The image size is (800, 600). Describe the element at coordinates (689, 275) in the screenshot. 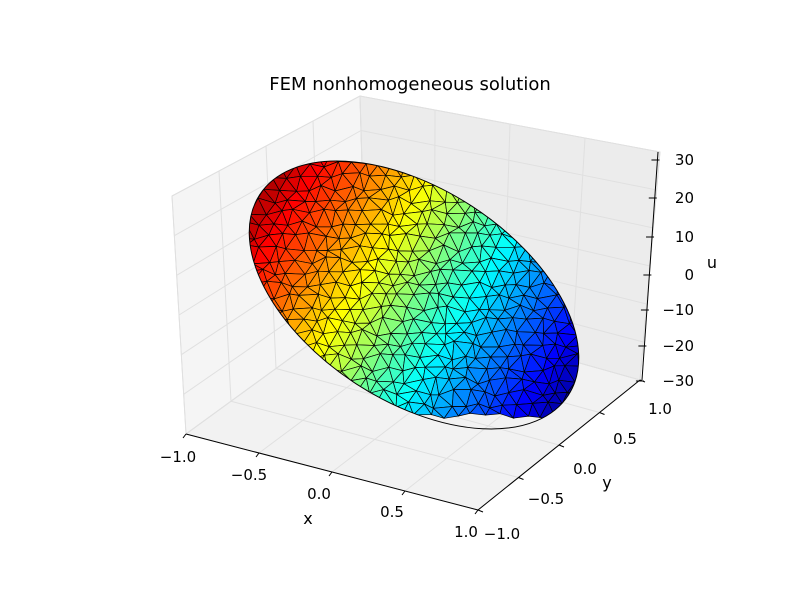

I see `z-tick-label: 0` at that location.